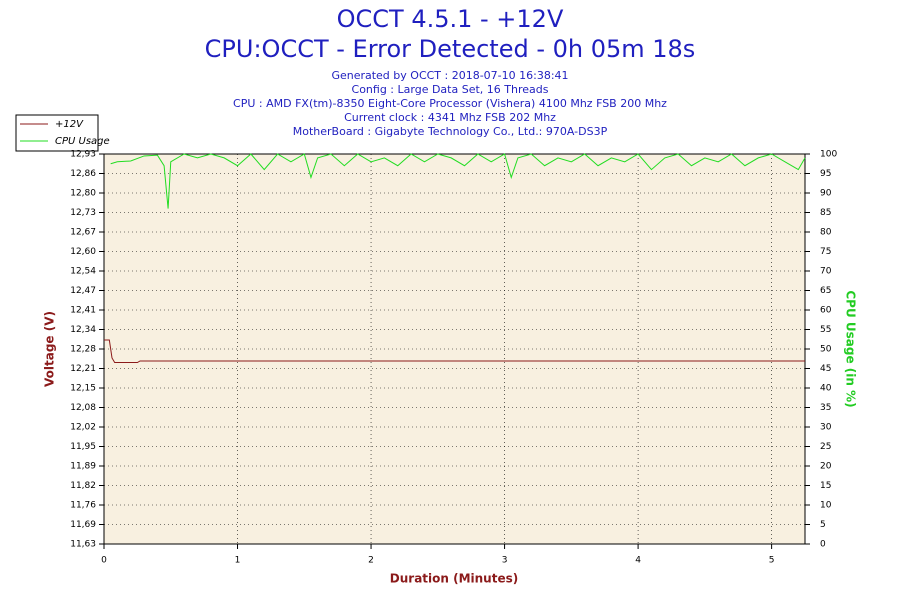 This screenshot has height=600, width=900. I want to click on chart-subtitle: CPU:OCCT - Error Detected - 0h 05m 18s, so click(450, 49).